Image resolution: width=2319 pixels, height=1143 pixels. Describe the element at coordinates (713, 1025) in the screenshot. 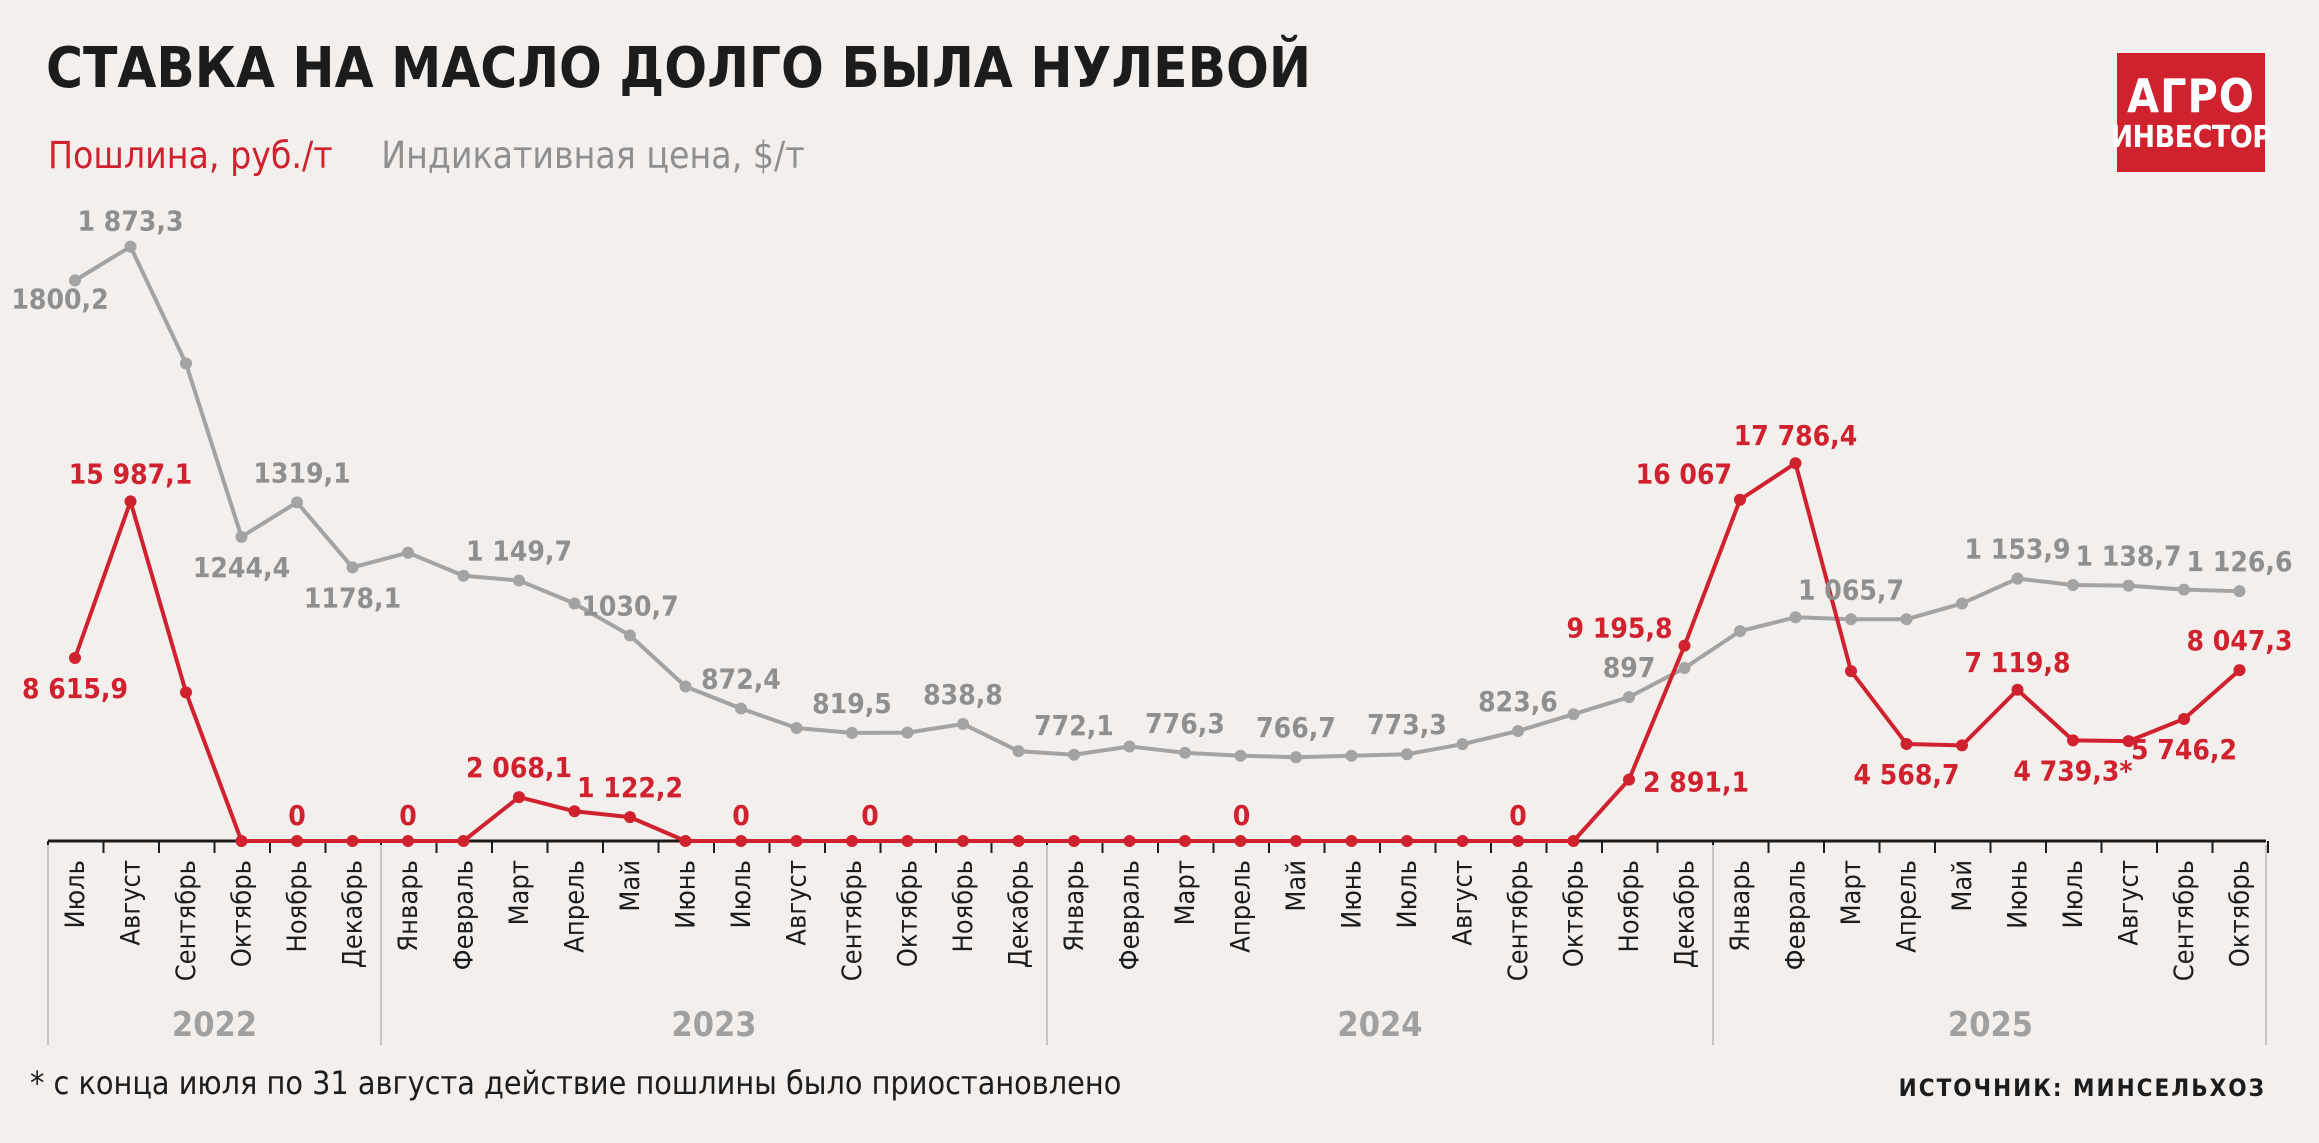

I see `year-label-2023: 2023` at that location.